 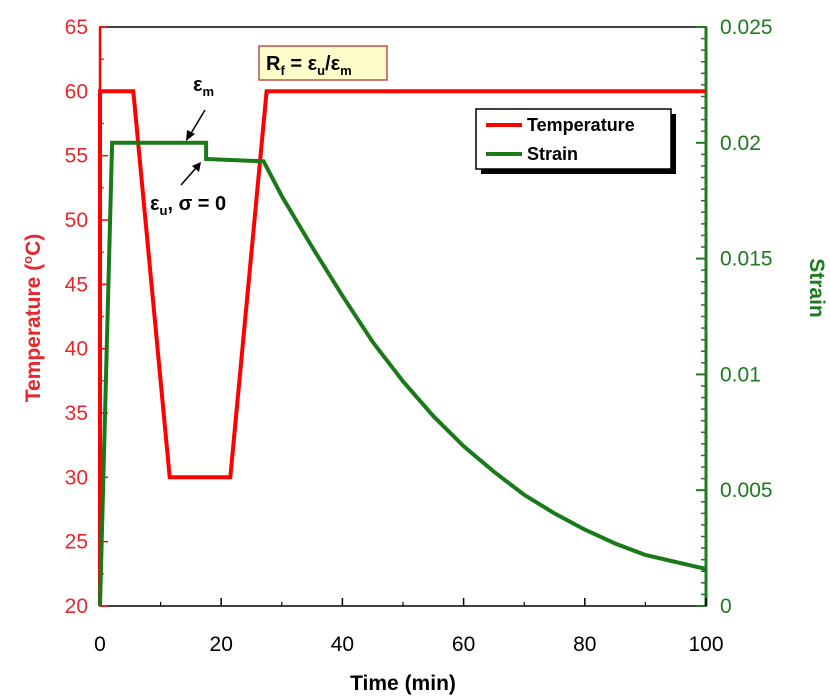 What do you see at coordinates (734, 317) in the screenshot?
I see `right-axis-ticks: 0 0.005 0.01 0.015 0.02 0.025` at bounding box center [734, 317].